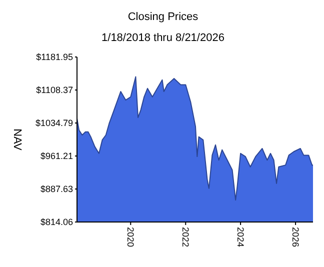 The image size is (324, 267). Describe the element at coordinates (54, 123) in the screenshot. I see `y-tick-label: $1034.79` at that location.